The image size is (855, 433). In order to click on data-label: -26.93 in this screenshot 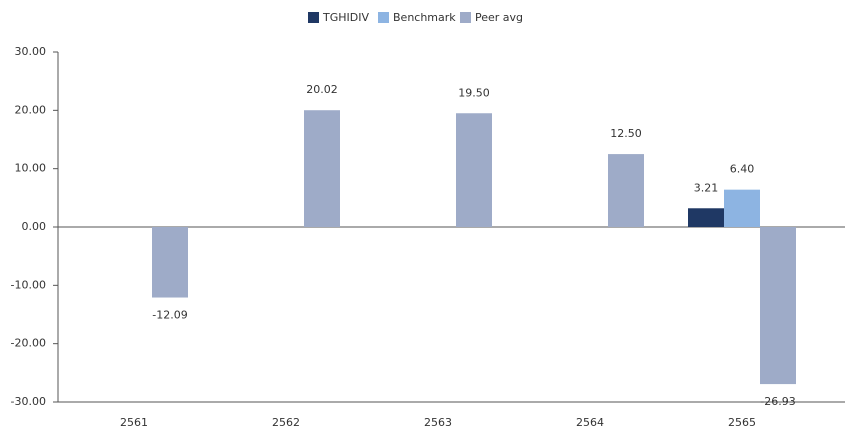, I will do `click(777, 401)`.